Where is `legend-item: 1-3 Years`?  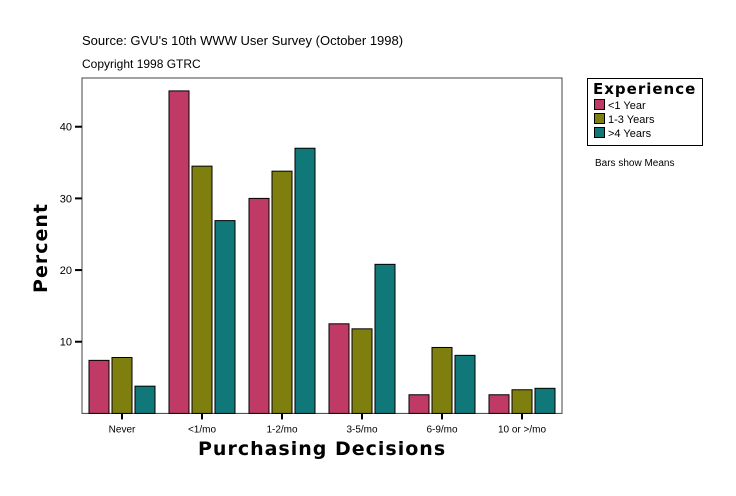
legend-item: 1-3 Years is located at coordinates (624, 119).